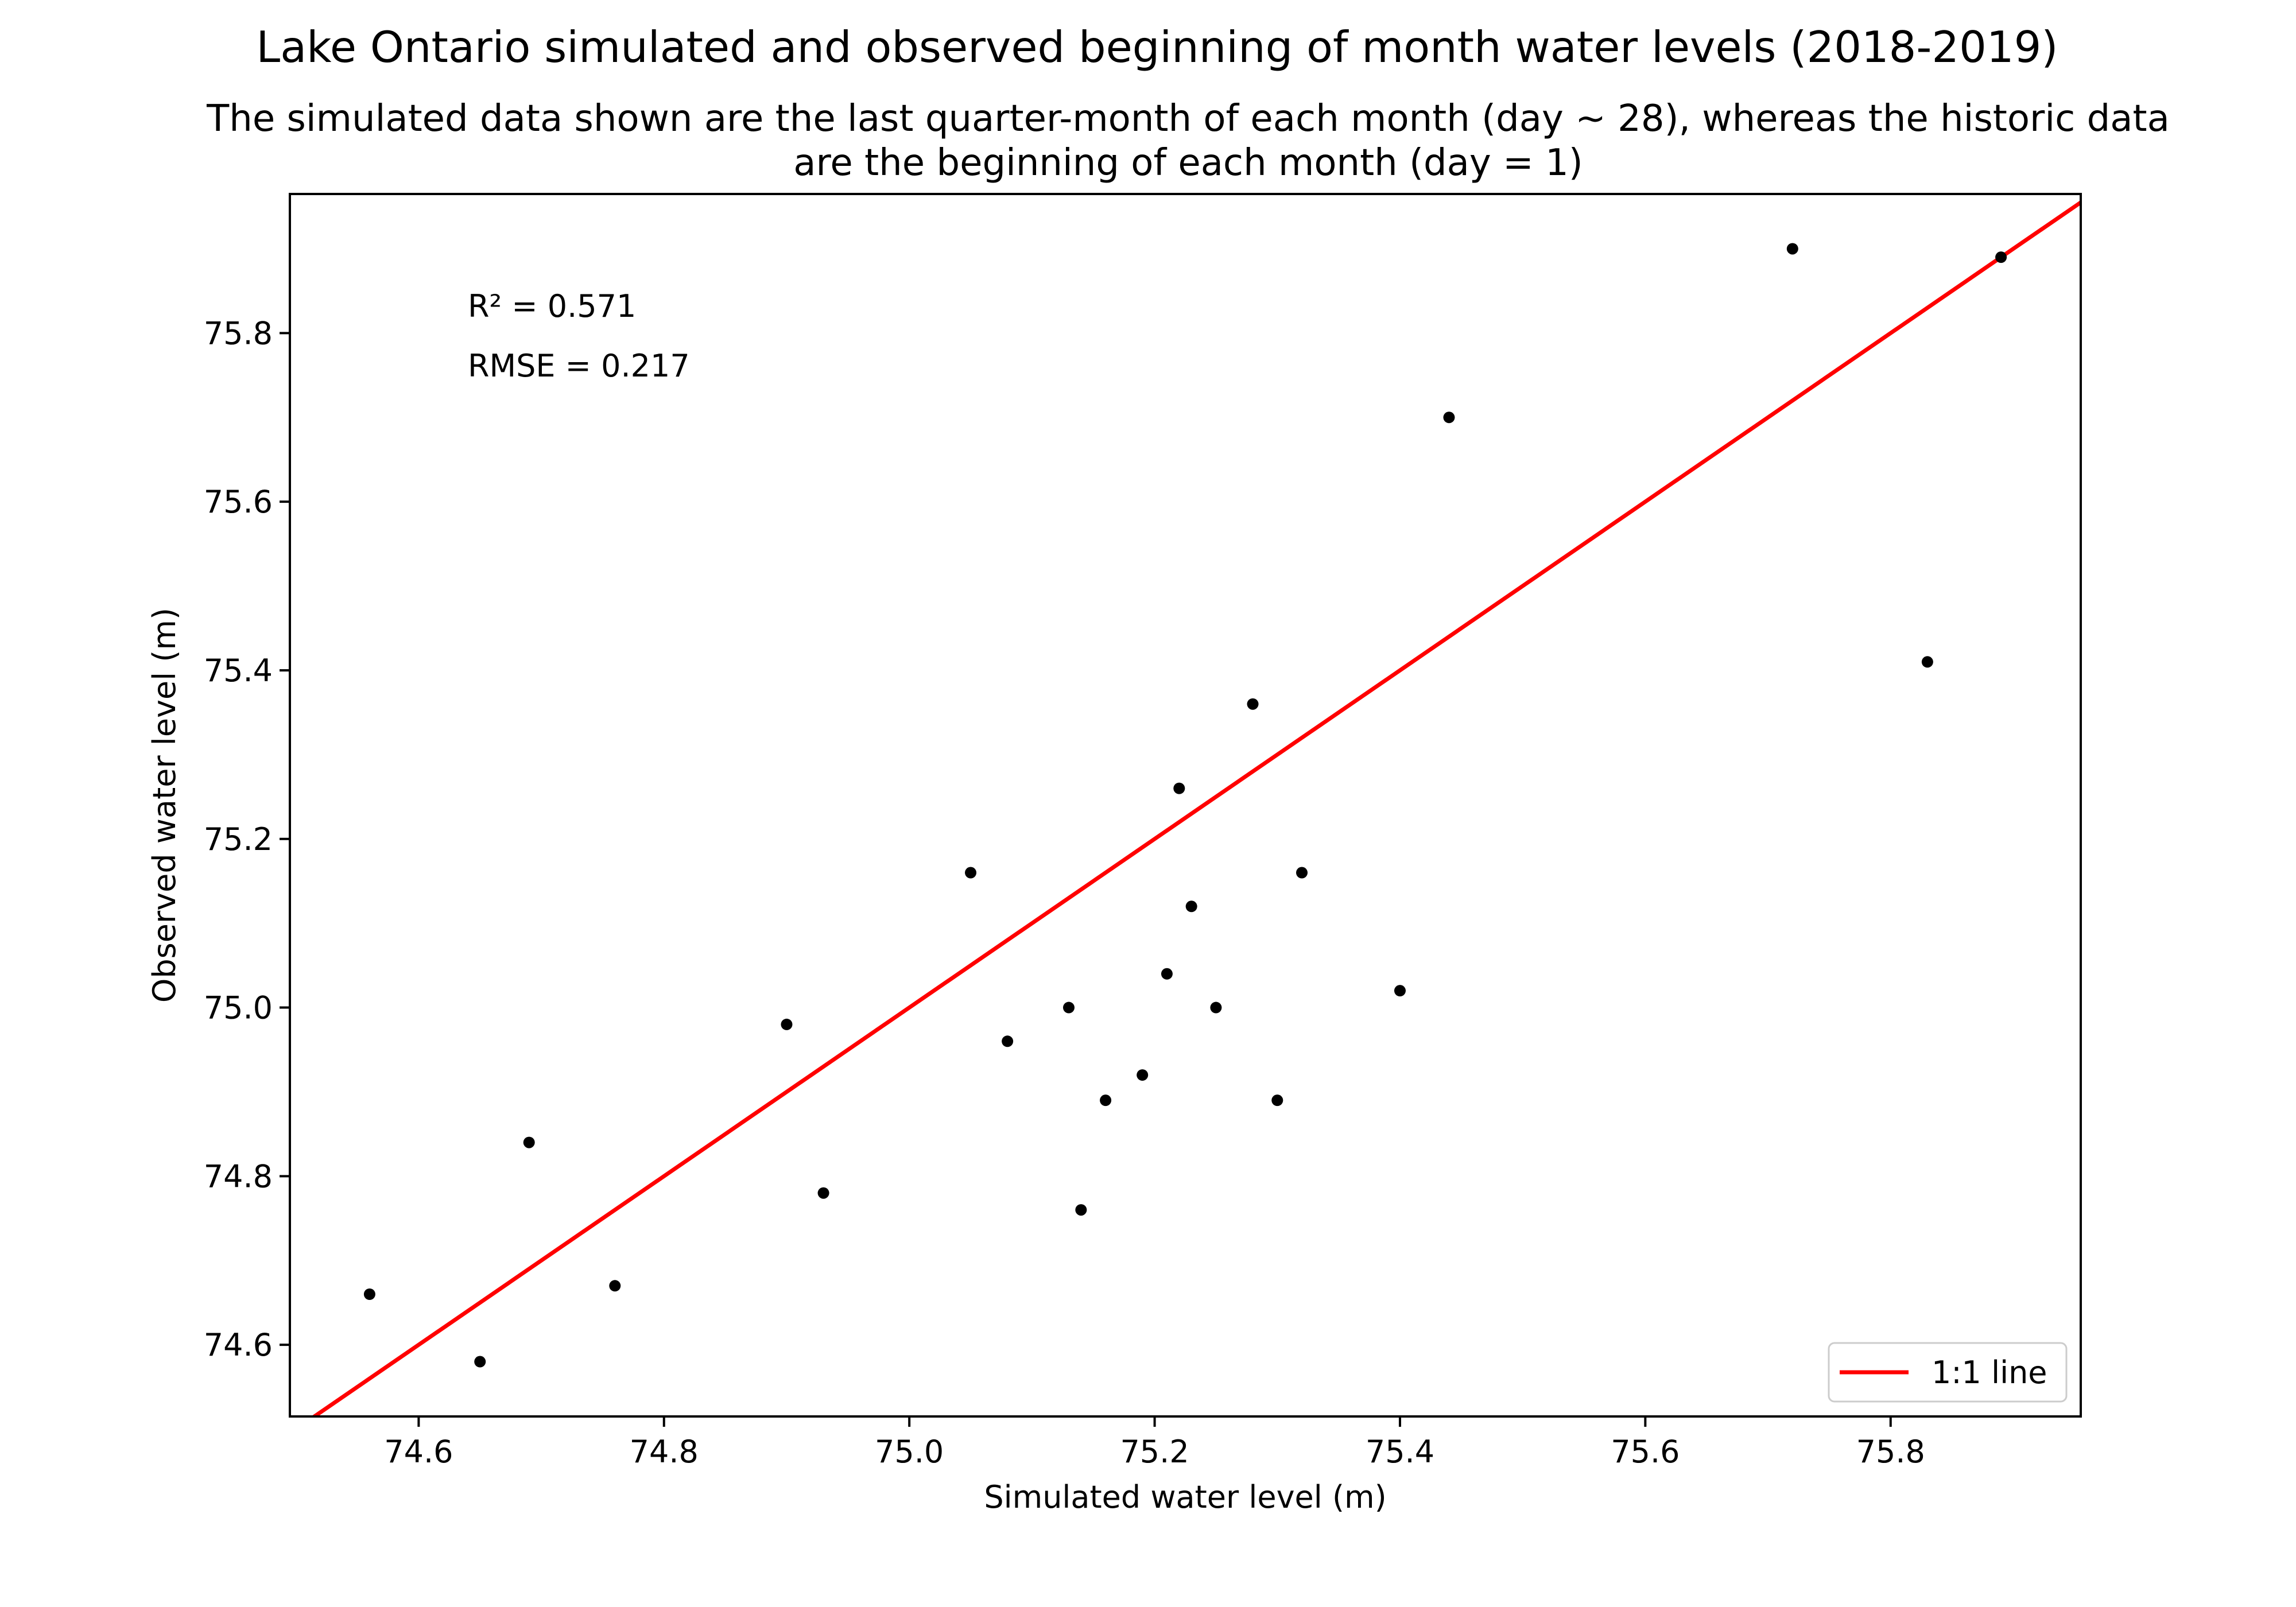 Image resolution: width=2296 pixels, height=1607 pixels. Describe the element at coordinates (238, 839) in the screenshot. I see `y-tick-label: 75.2` at that location.